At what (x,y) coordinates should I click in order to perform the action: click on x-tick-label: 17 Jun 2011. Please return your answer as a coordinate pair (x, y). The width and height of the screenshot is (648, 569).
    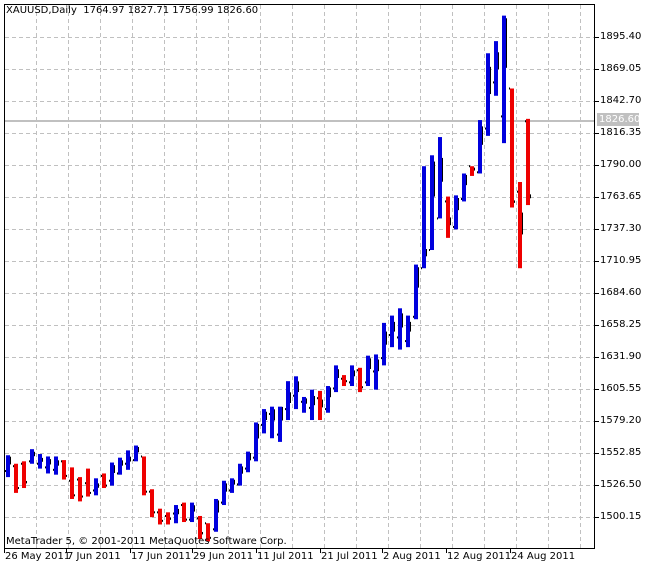
    Looking at the image, I should click on (161, 556).